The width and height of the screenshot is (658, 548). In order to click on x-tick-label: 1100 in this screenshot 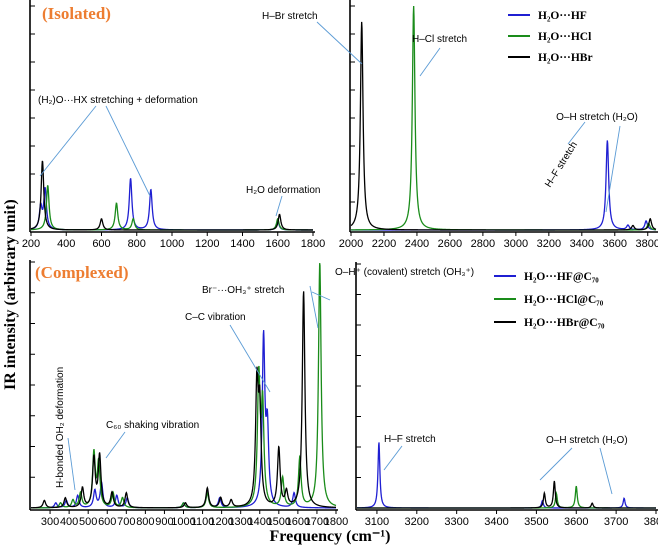, I will do `click(203, 522)`.